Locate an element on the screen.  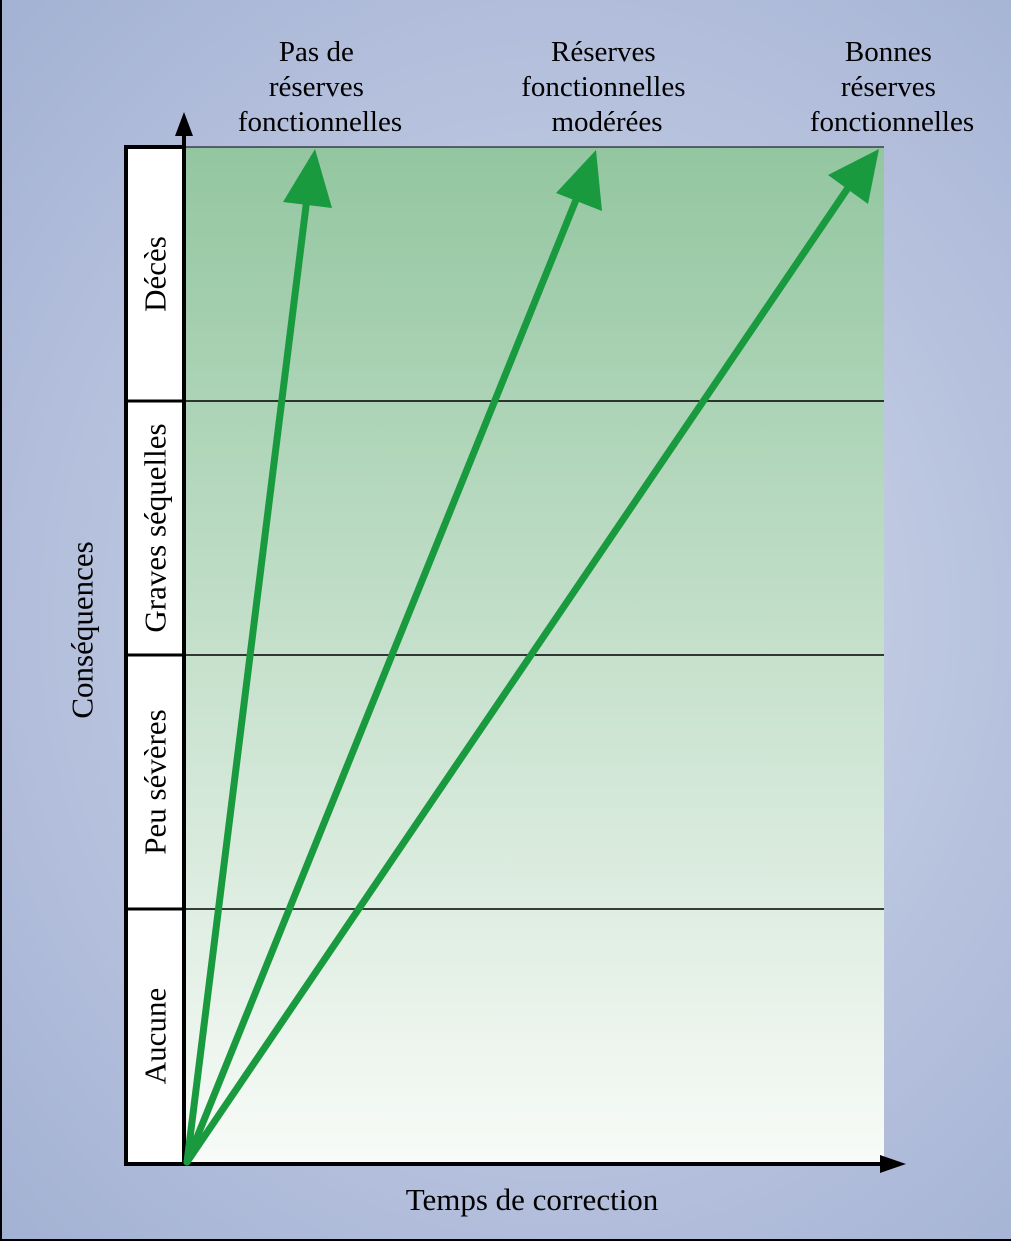
x-axis-label: Temps de correction is located at coordinates (532, 1199).